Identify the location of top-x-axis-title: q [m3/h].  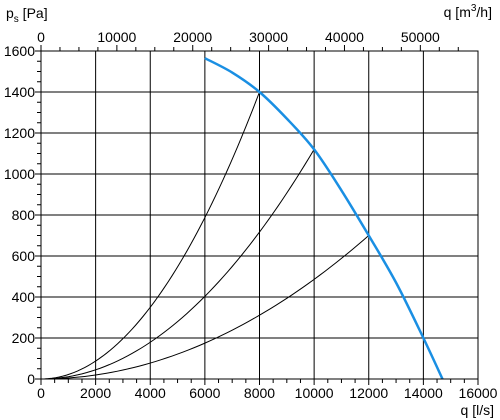
(468, 11).